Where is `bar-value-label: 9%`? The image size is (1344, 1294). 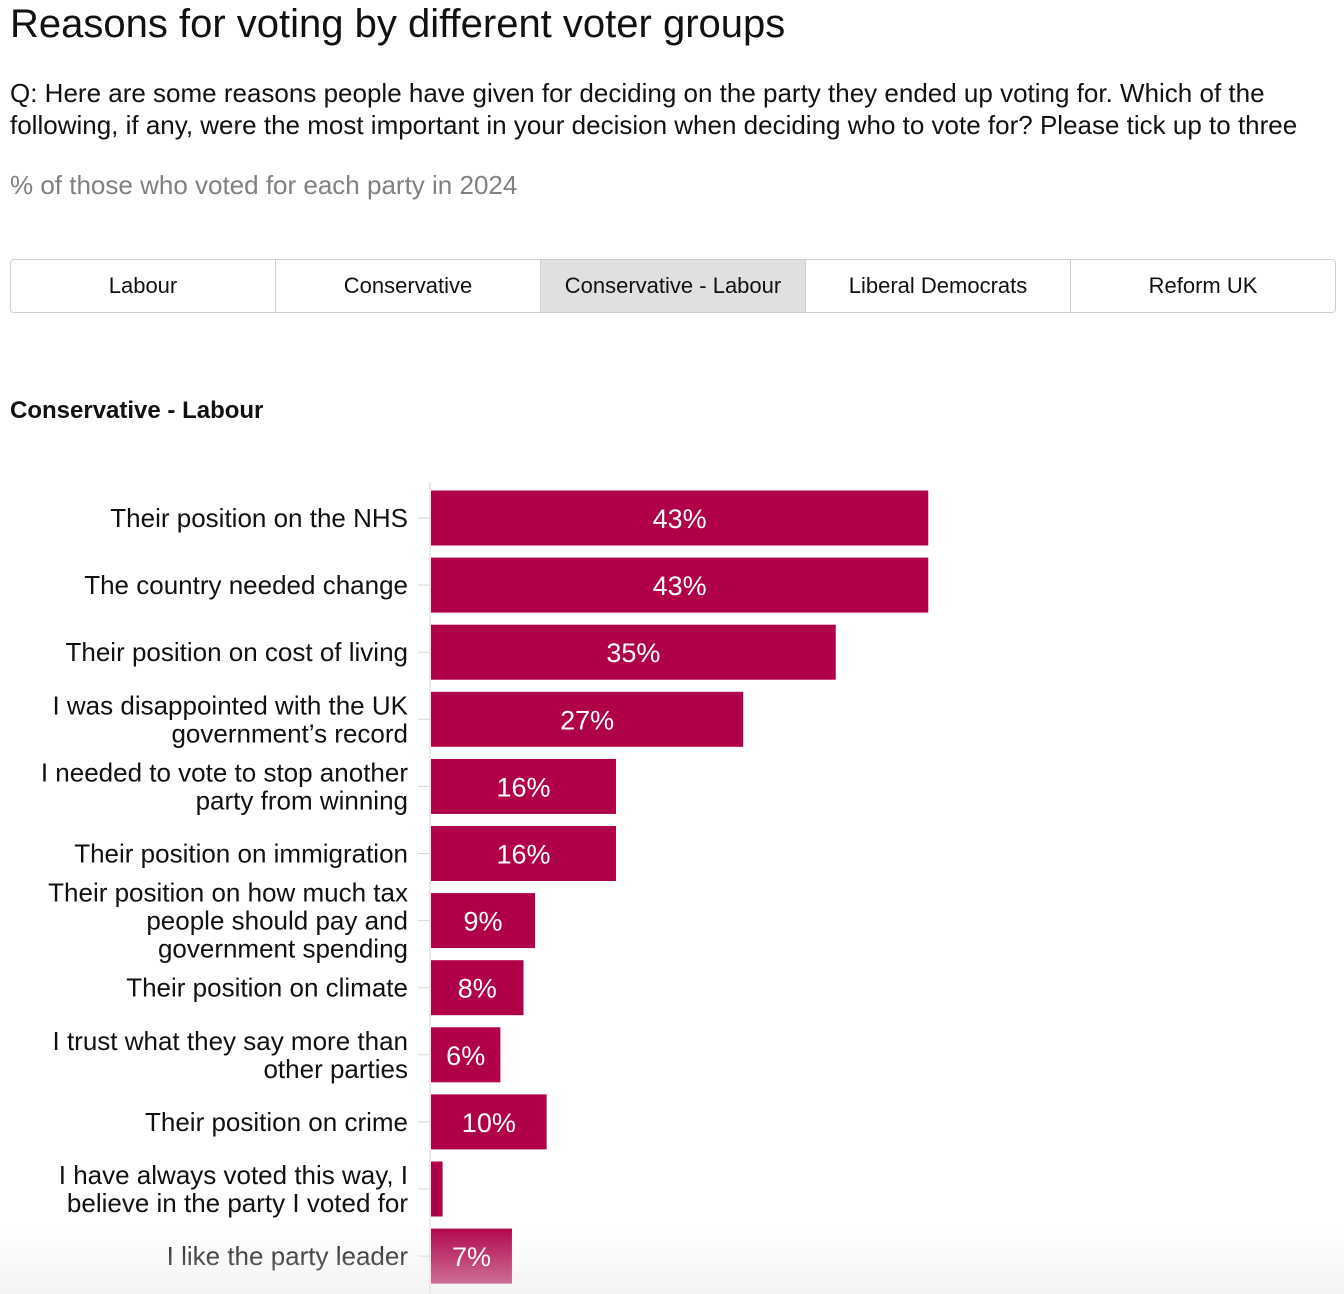
bar-value-label: 9% is located at coordinates (483, 922).